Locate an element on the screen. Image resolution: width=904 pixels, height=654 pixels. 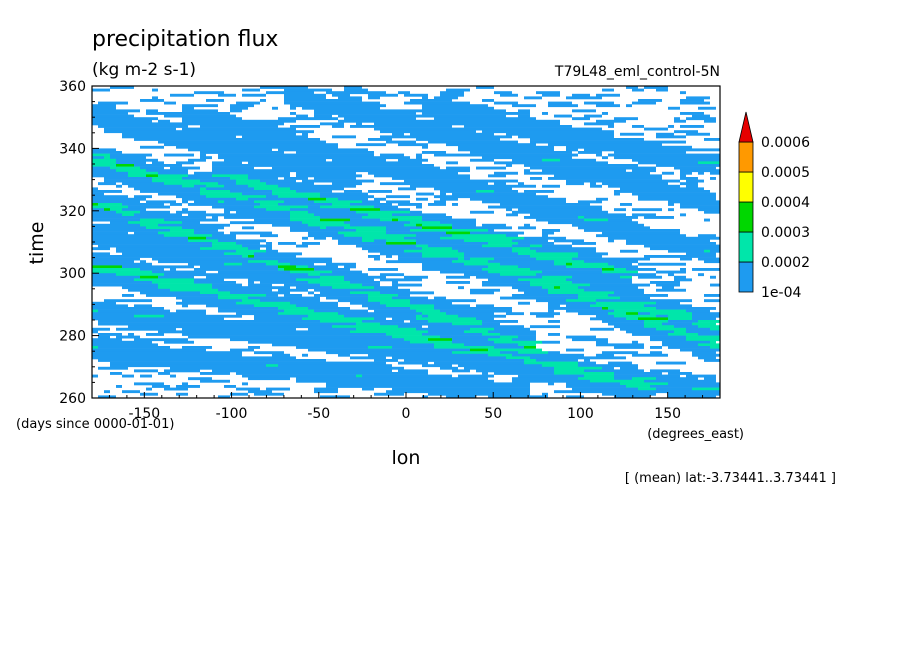
x-tick-label: 0 is located at coordinates (406, 414).